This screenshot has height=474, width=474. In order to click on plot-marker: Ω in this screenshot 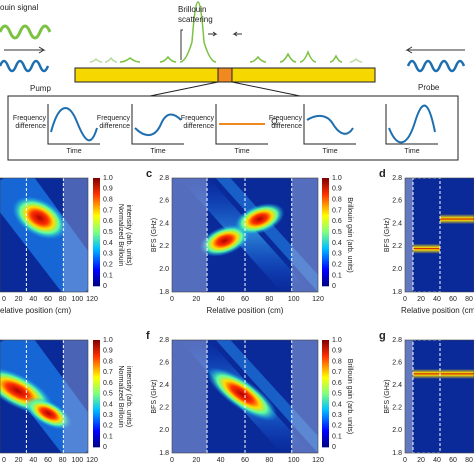, I will do `click(274, 121)`.